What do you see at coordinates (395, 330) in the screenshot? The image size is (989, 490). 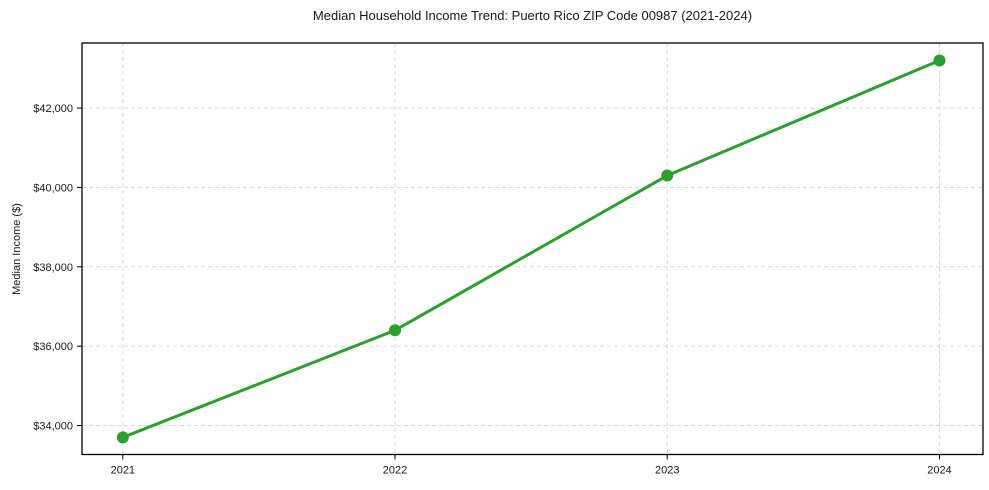 I see `data-point-2022` at bounding box center [395, 330].